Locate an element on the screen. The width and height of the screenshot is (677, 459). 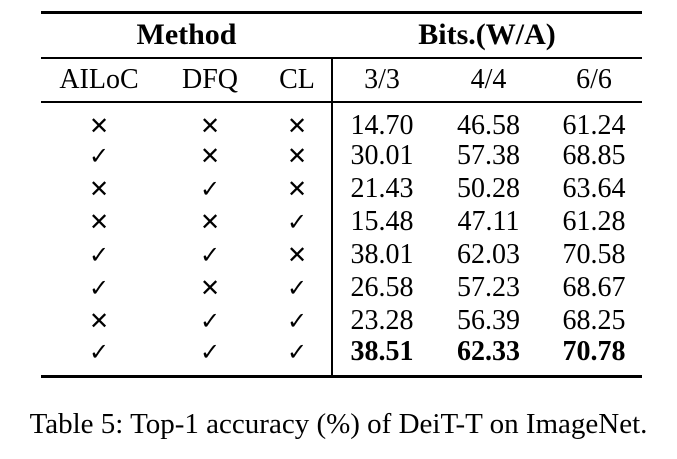
value-cell: 14.70 is located at coordinates (381, 120).